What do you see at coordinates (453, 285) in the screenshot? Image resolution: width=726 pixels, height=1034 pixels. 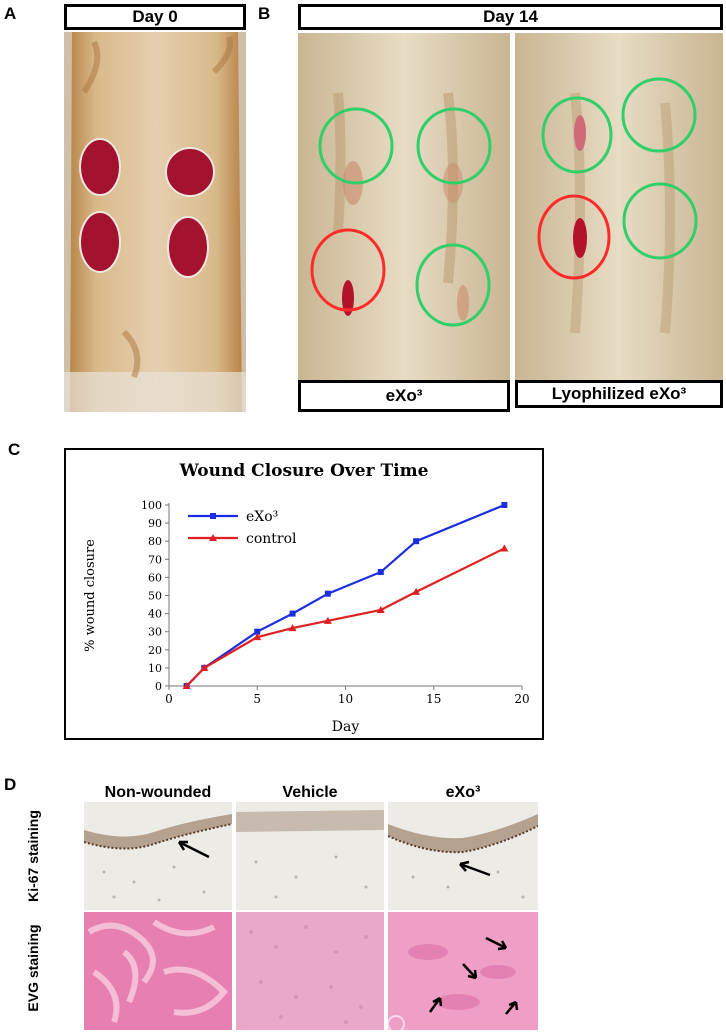 I see `exo3-circle-bottom-right` at bounding box center [453, 285].